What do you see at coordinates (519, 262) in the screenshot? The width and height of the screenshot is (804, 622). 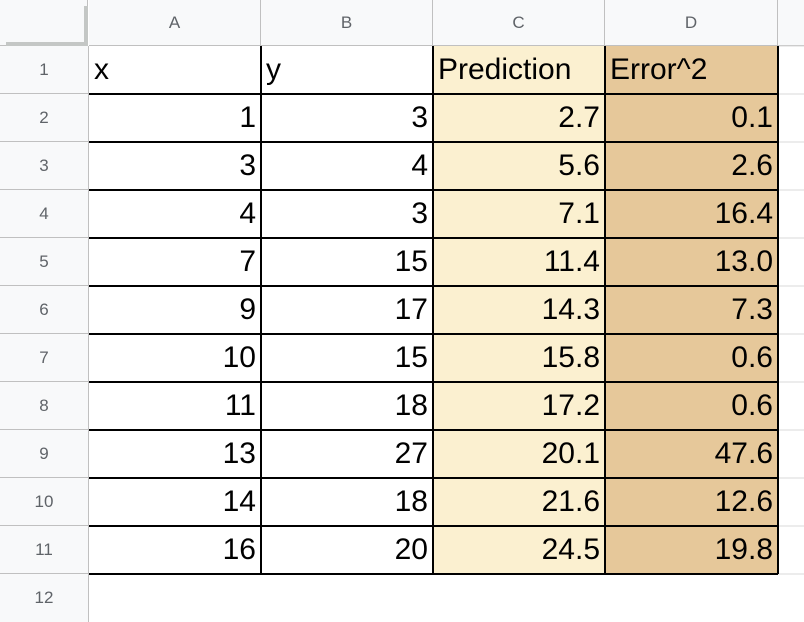 I see `cell-c5: 11.4` at bounding box center [519, 262].